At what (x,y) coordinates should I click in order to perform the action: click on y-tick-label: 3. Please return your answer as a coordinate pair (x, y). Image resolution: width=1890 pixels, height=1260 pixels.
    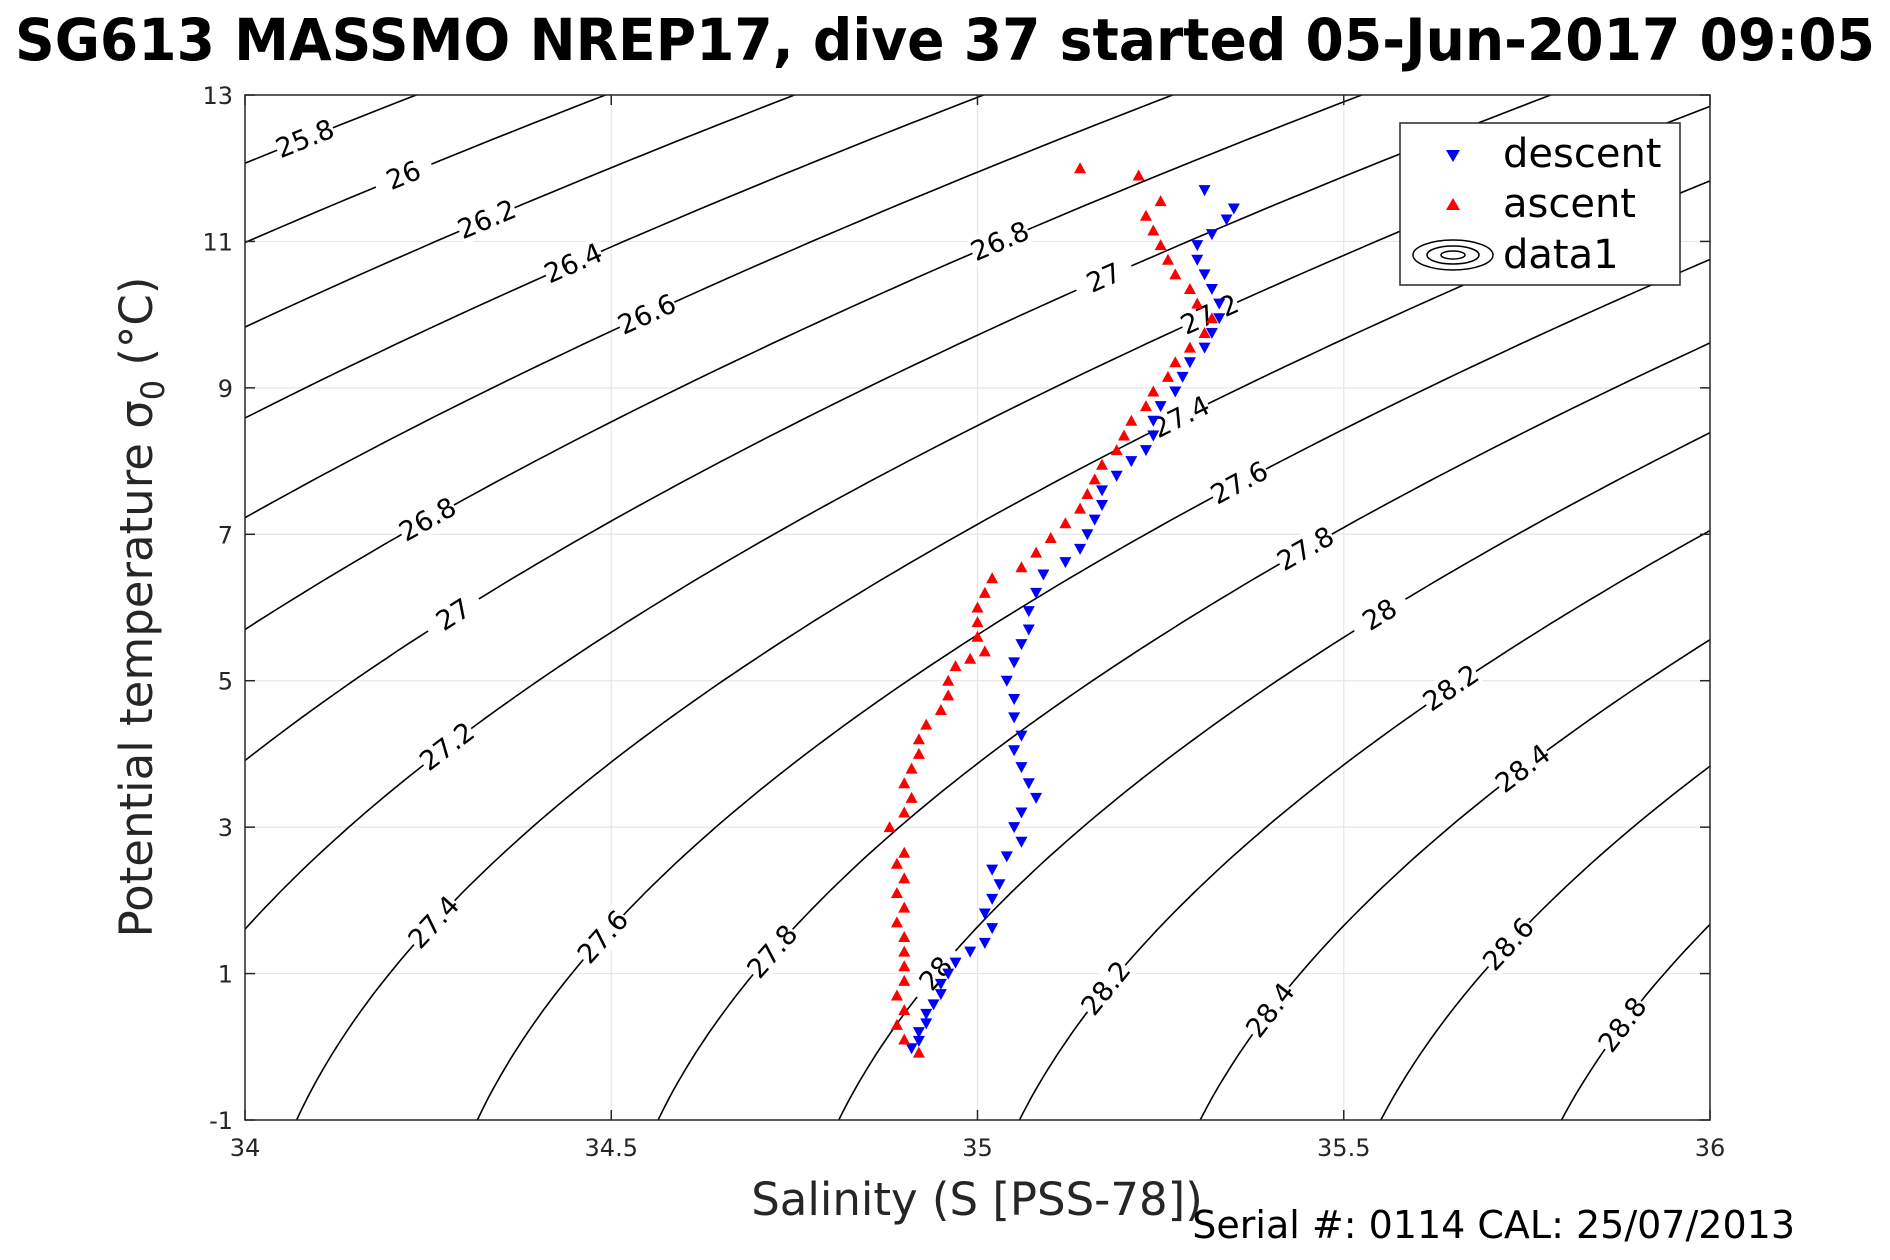
    Looking at the image, I should click on (225, 828).